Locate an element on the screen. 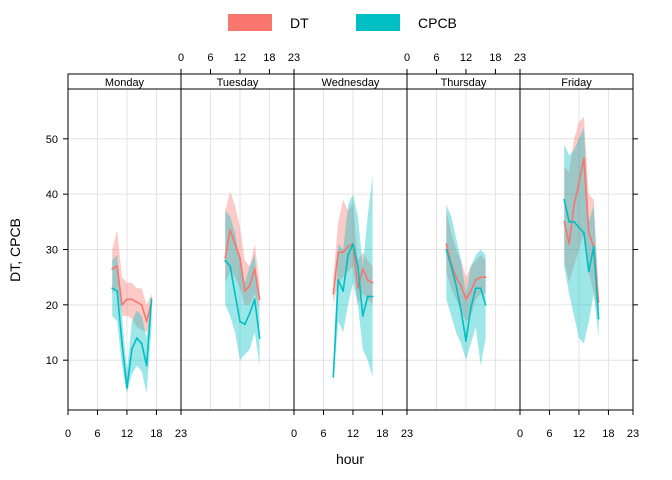 This screenshot has width=672, height=480. chart-legend: DT CPCB is located at coordinates (342, 22).